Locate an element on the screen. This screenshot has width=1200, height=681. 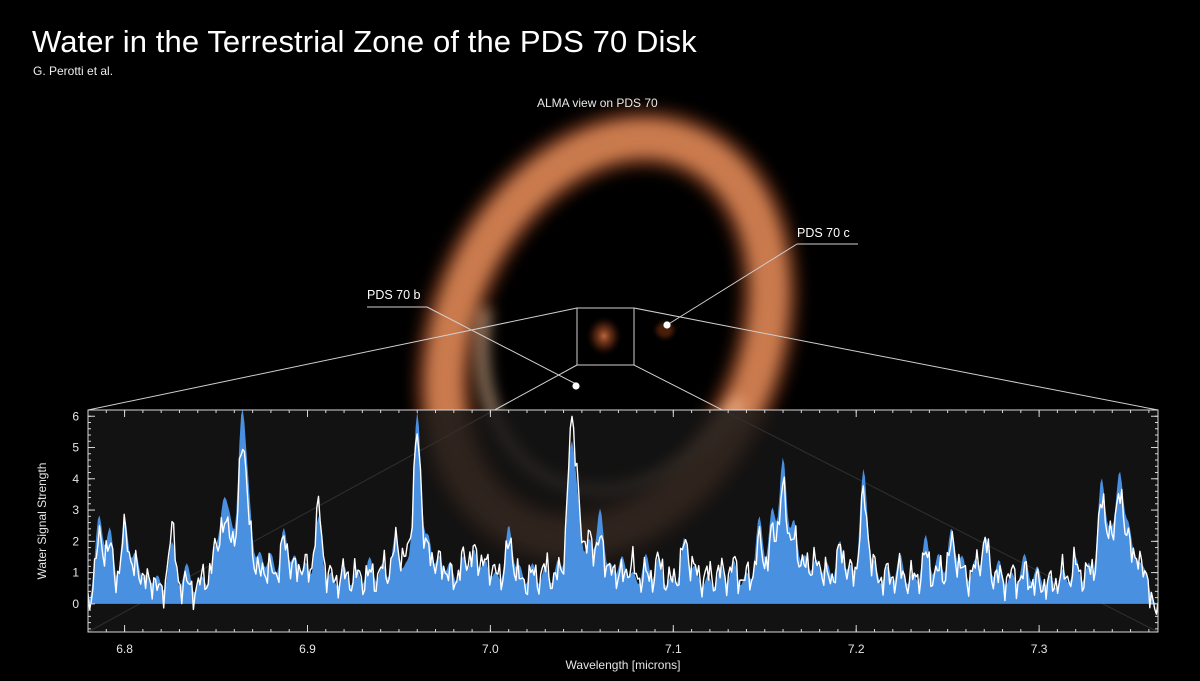
y-axis-label: Water Signal Strength is located at coordinates (42, 521).